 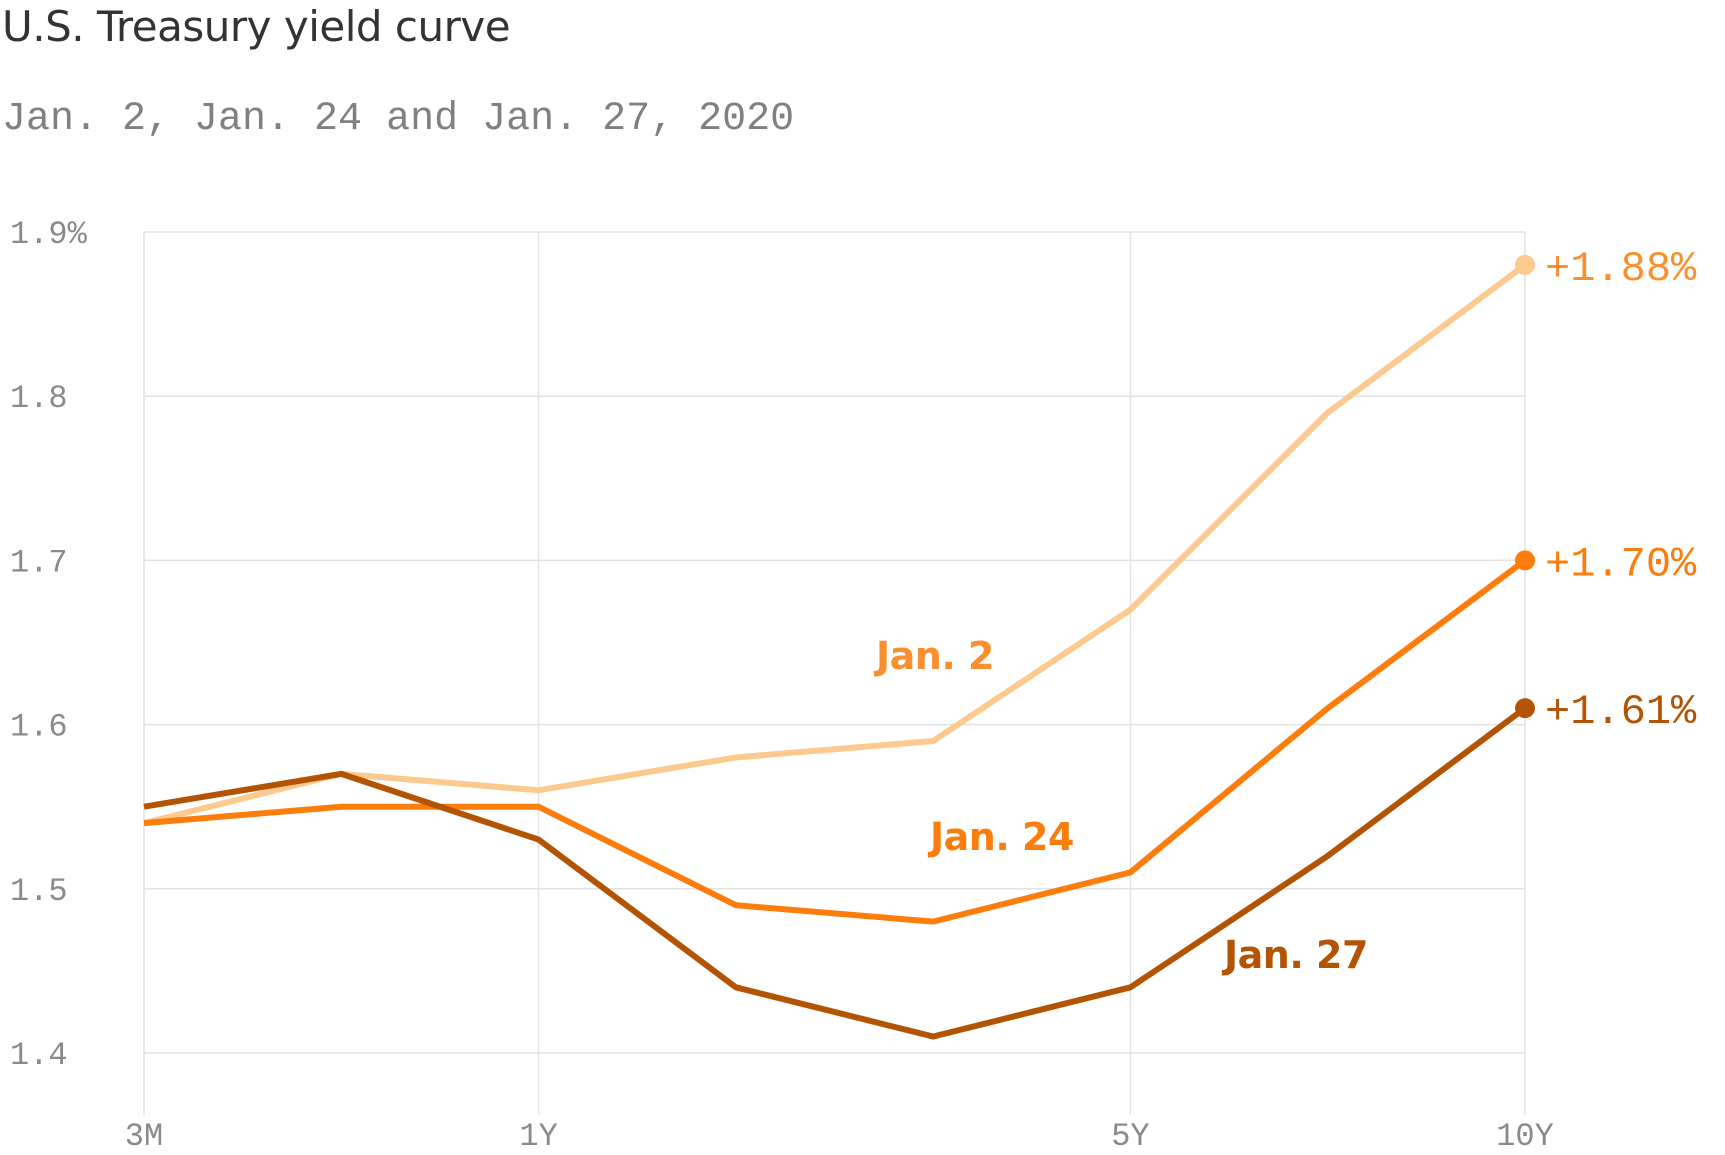 What do you see at coordinates (1525, 1136) in the screenshot?
I see `x-tick-label: 10Y` at bounding box center [1525, 1136].